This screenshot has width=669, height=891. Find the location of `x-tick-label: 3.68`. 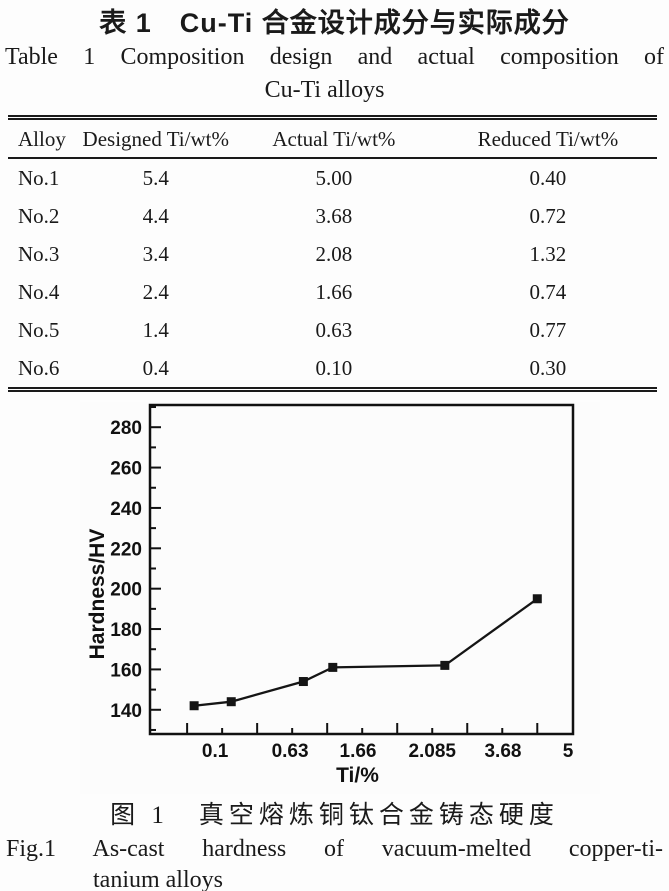

x-tick-label: 3.68 is located at coordinates (502, 751).